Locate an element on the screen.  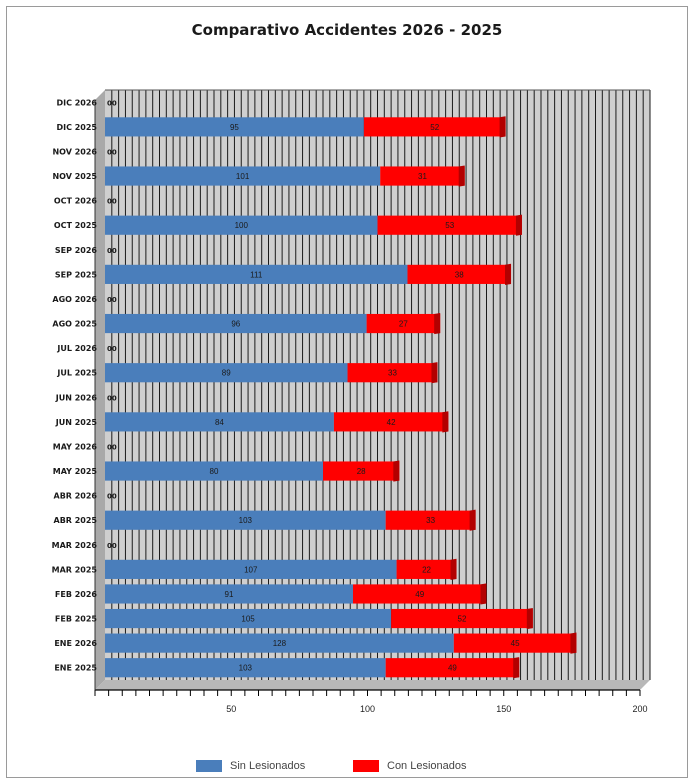
y-category-label: JUN 2026 is located at coordinates (76, 397).